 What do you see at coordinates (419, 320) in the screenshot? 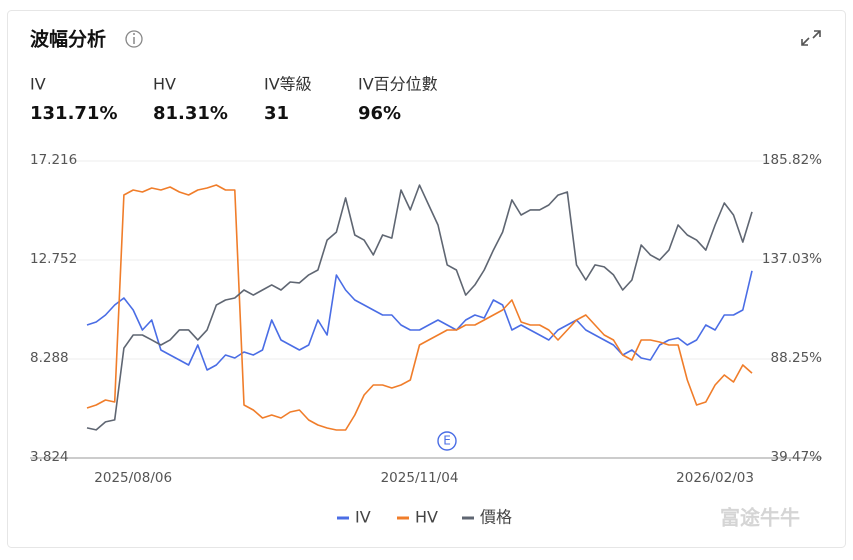
I see `series-line` at bounding box center [419, 320].